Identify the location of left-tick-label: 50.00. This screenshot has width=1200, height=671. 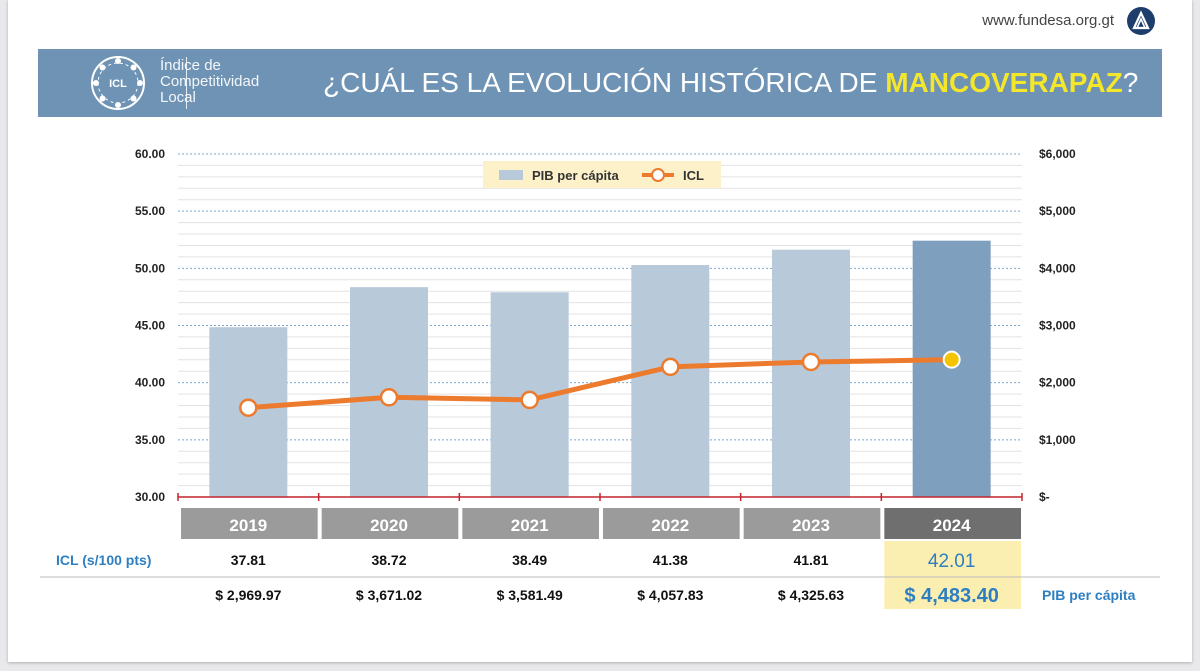
(150, 268).